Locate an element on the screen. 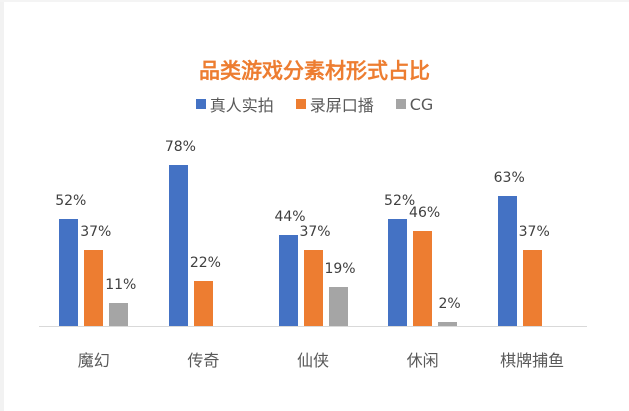 The height and width of the screenshot is (411, 629). legend-label: 真人实拍 is located at coordinates (241, 105).